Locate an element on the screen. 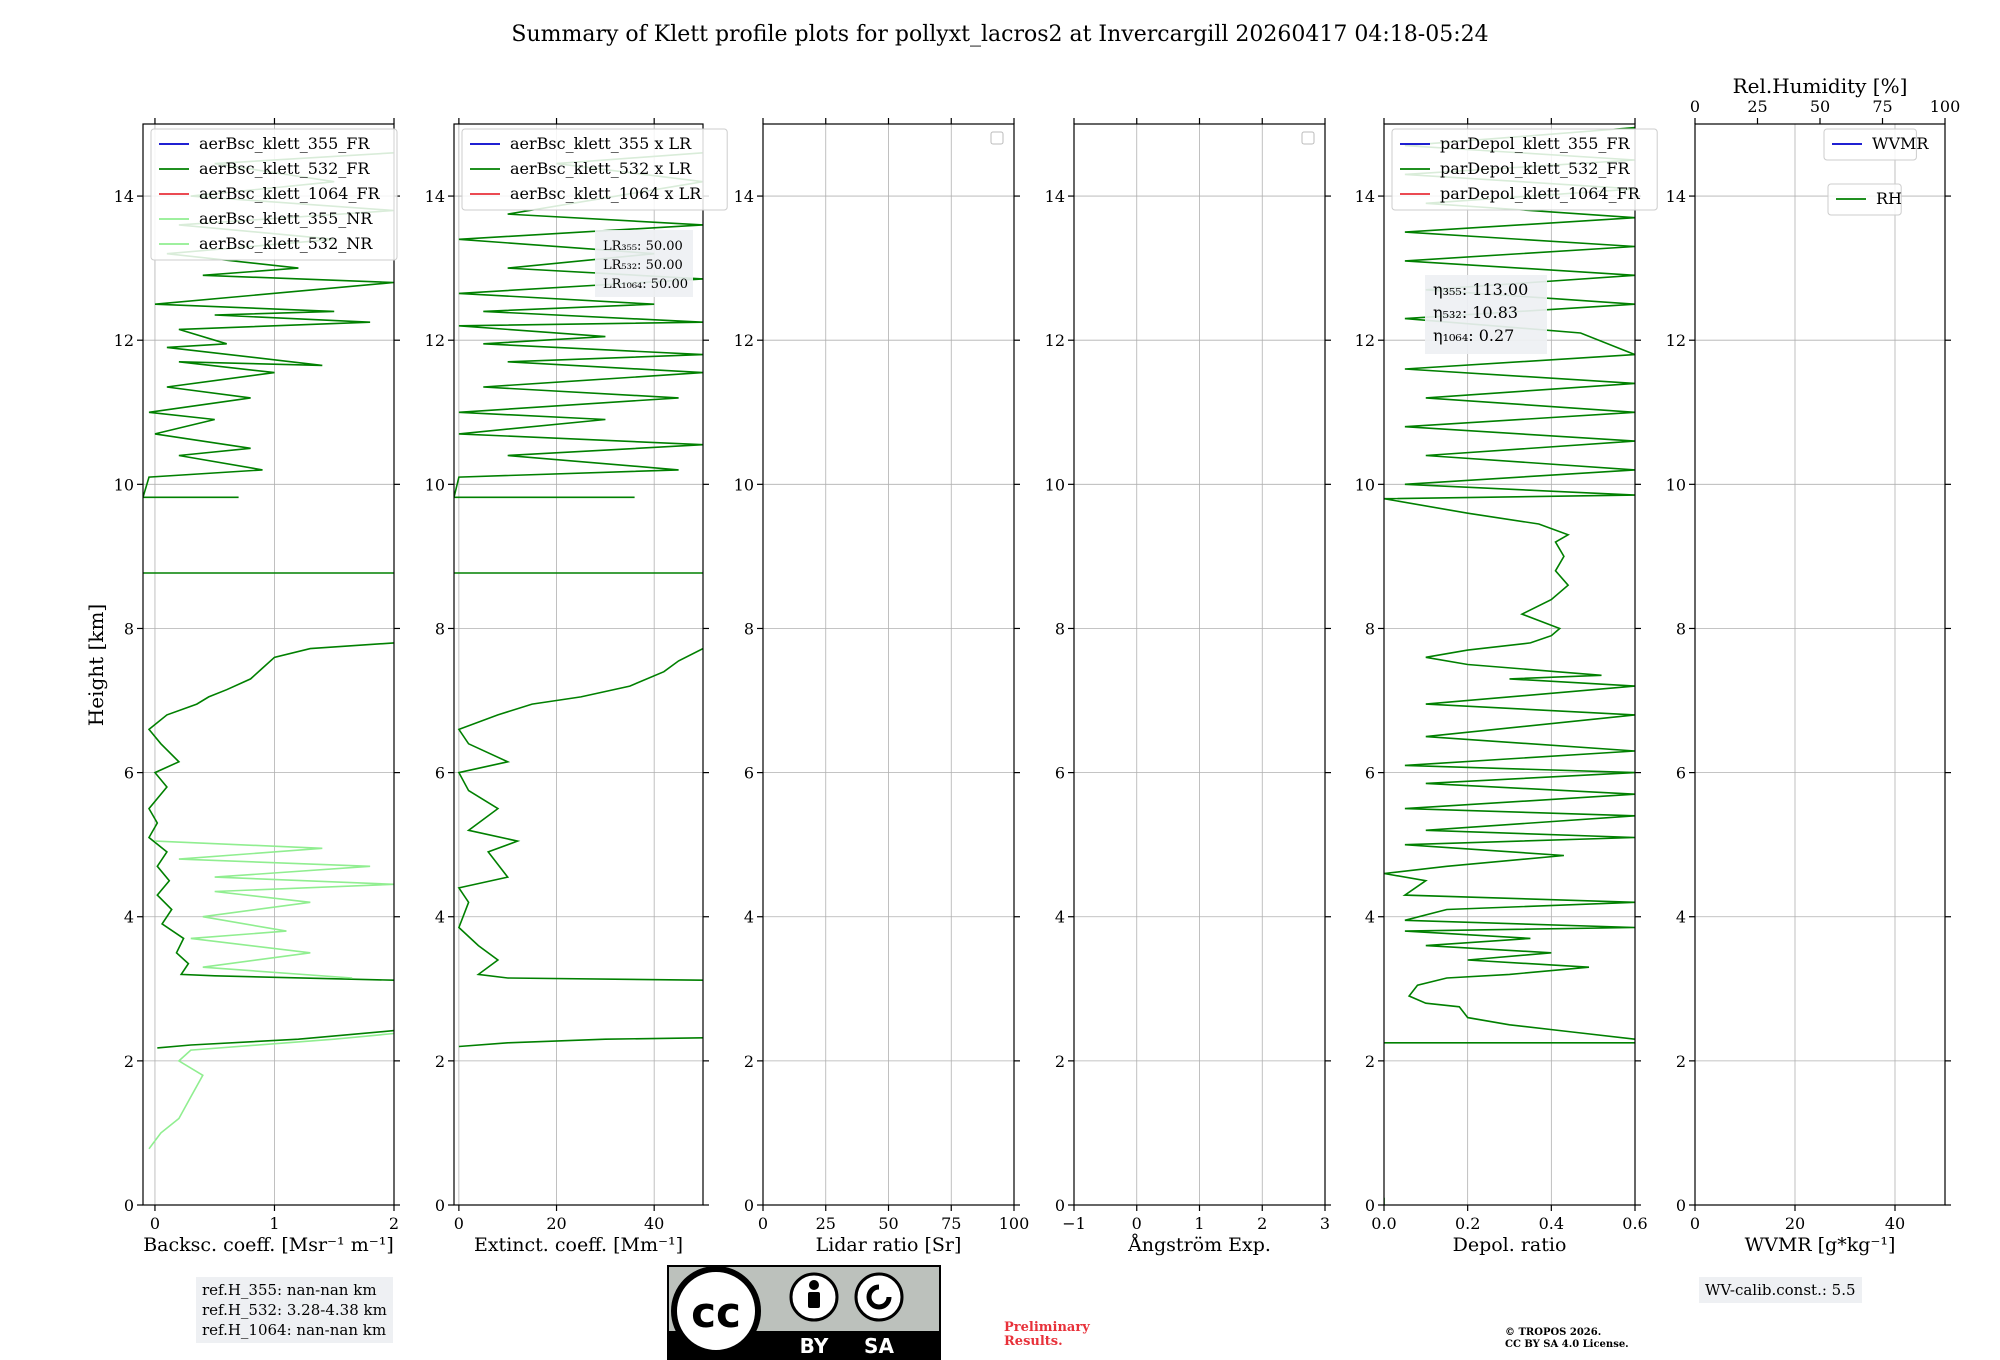 The width and height of the screenshot is (2000, 1360). legend-label: aerBsc_klett_1064 x LR is located at coordinates (606, 193).